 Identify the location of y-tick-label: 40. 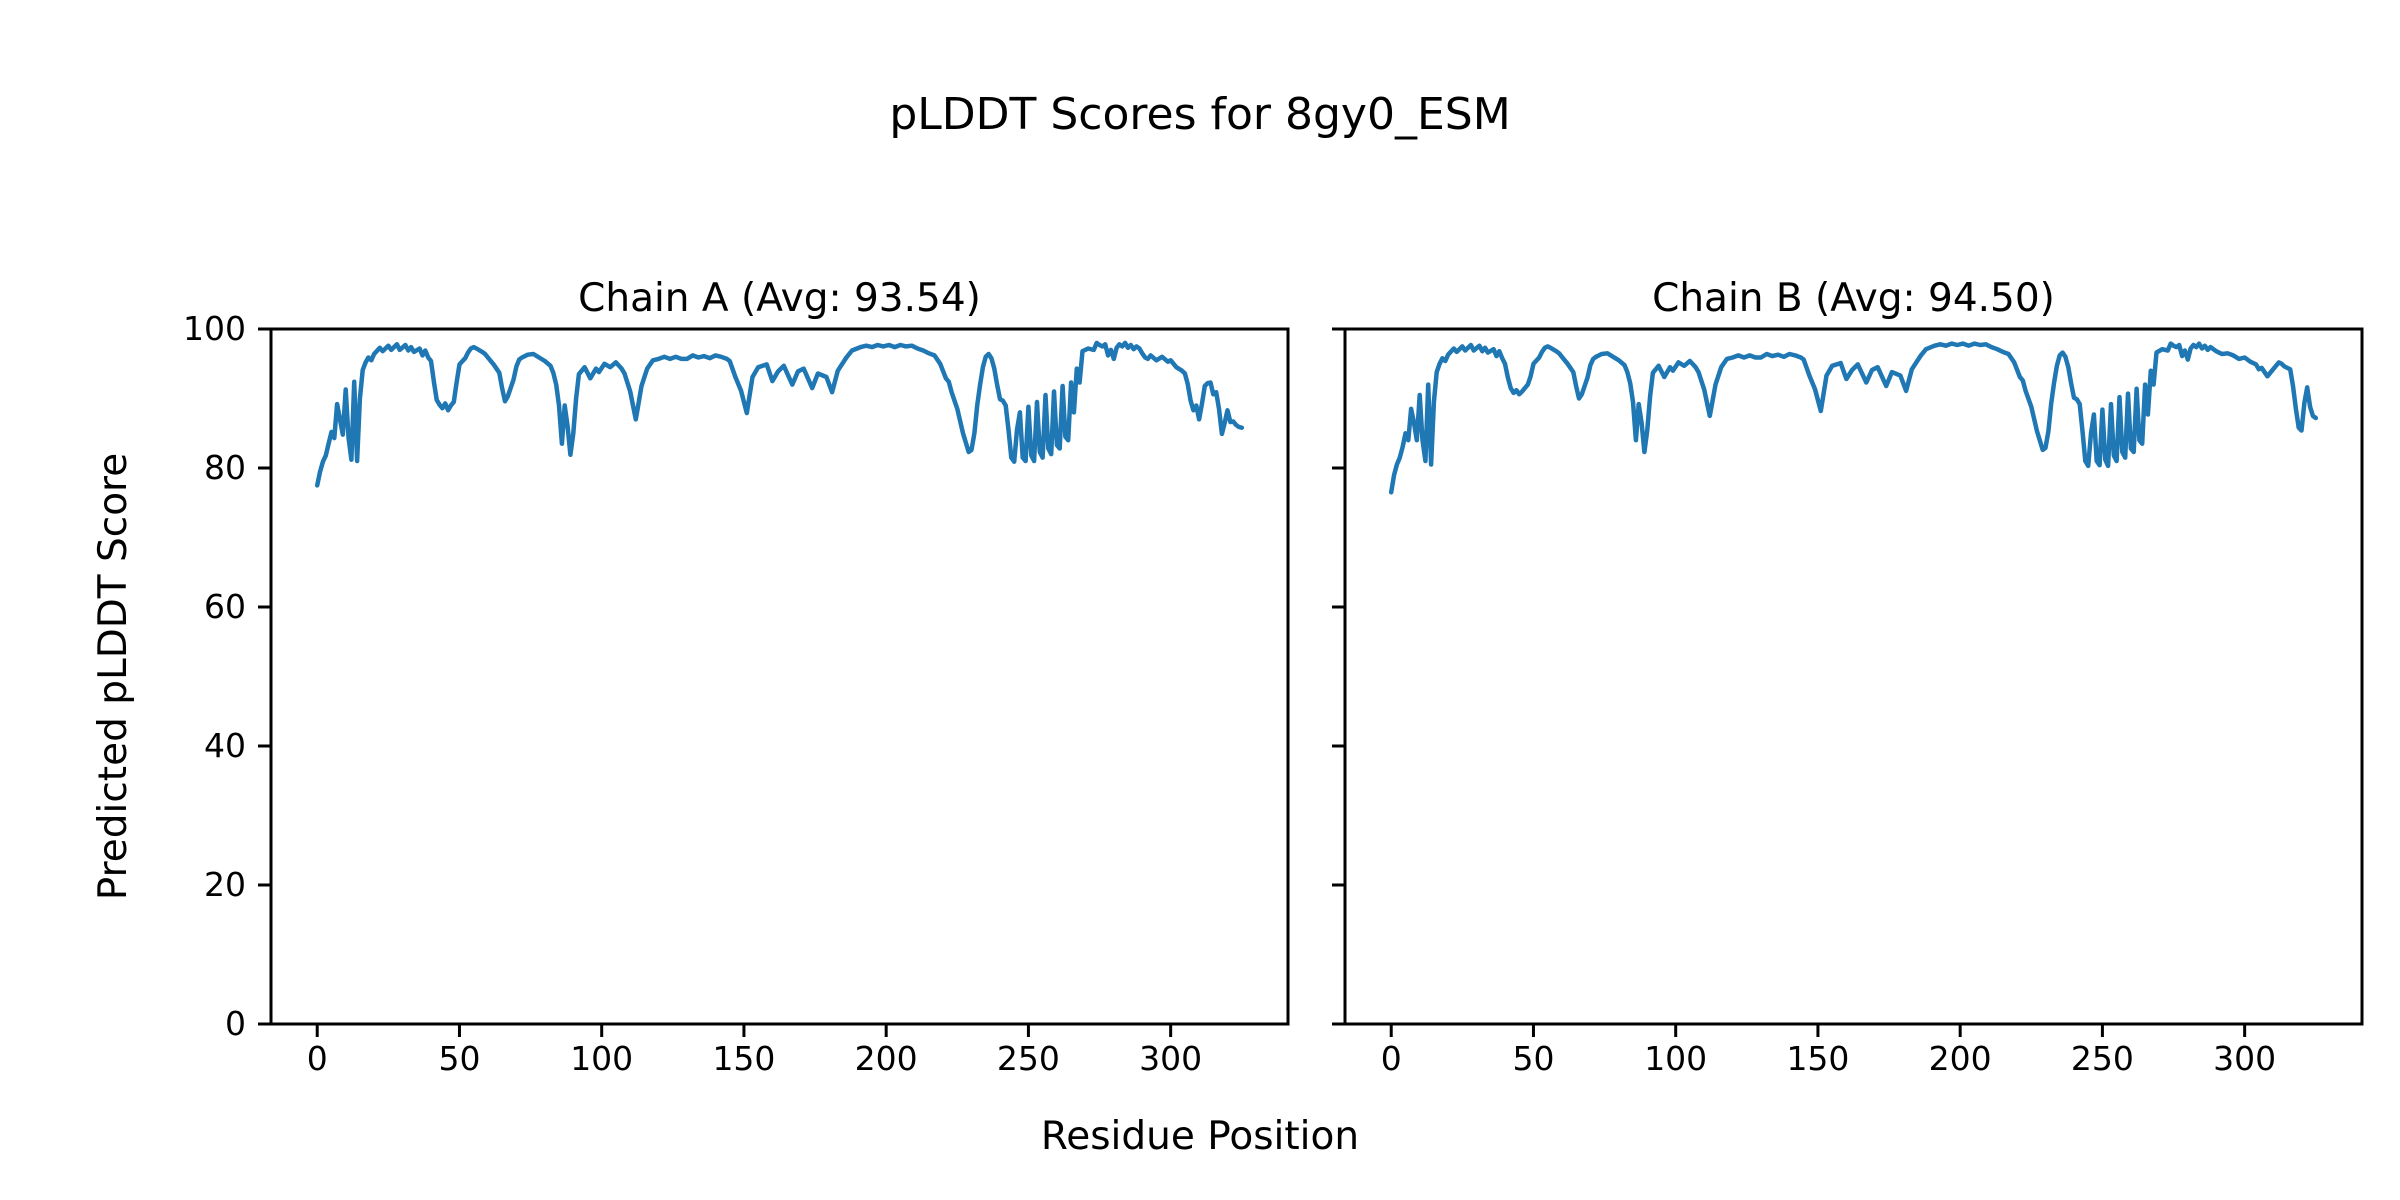
(225, 745).